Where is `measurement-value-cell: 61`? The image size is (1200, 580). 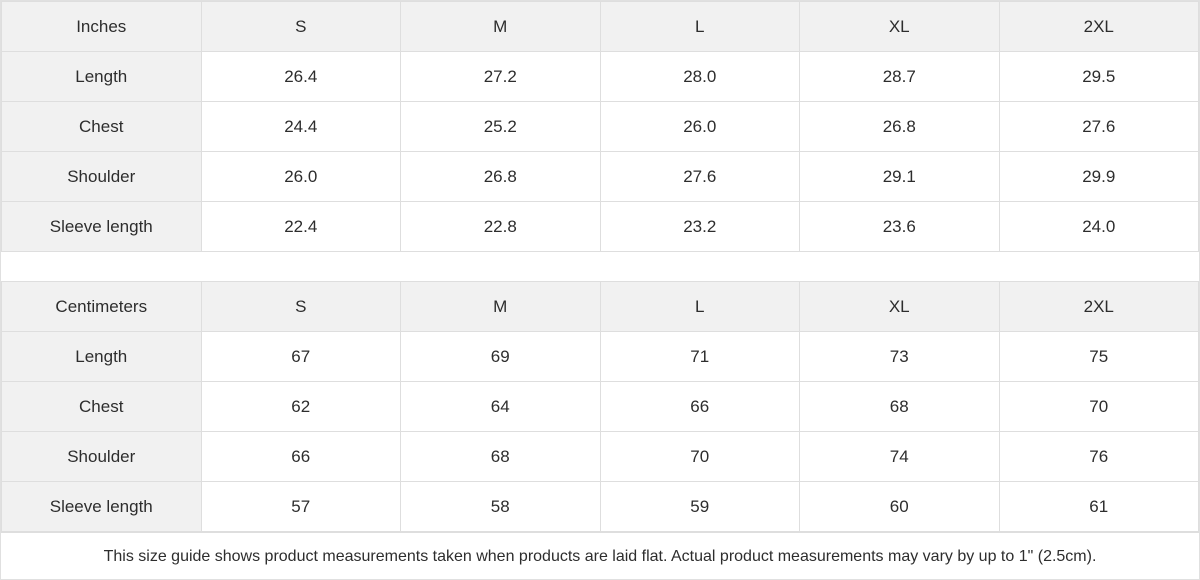 measurement-value-cell: 61 is located at coordinates (1098, 506).